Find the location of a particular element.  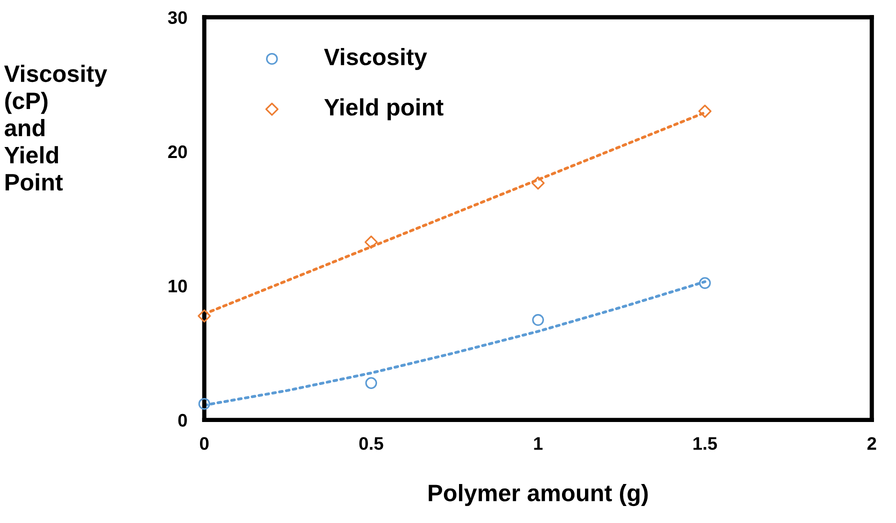

x-tick-label: 0.5 is located at coordinates (371, 443).